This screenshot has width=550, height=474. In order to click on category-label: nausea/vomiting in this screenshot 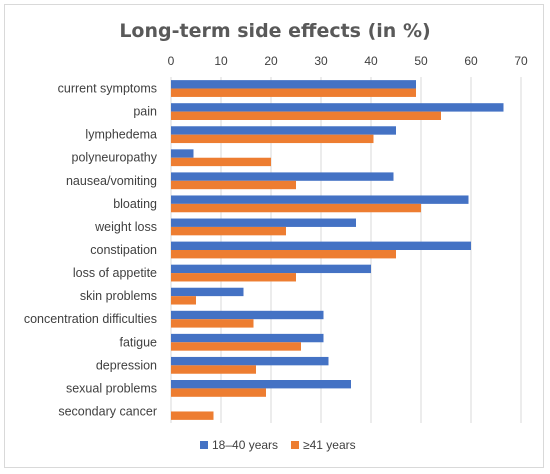, I will do `click(111, 181)`.